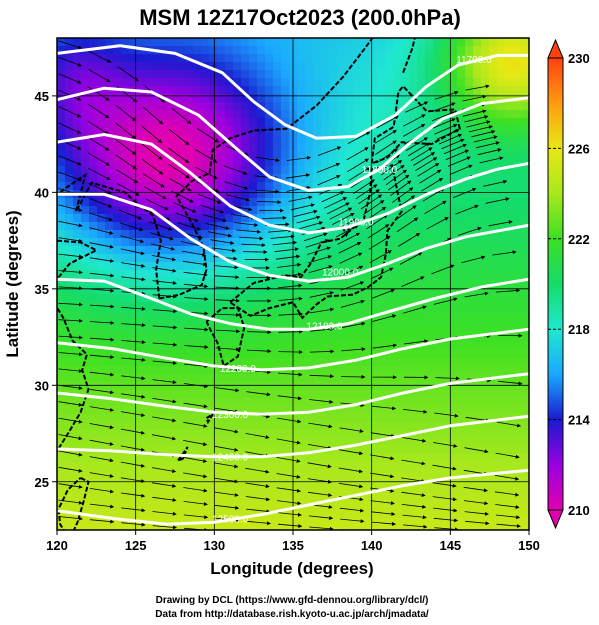 The height and width of the screenshot is (625, 599). I want to click on contour-label: 12400.0, so click(230, 458).